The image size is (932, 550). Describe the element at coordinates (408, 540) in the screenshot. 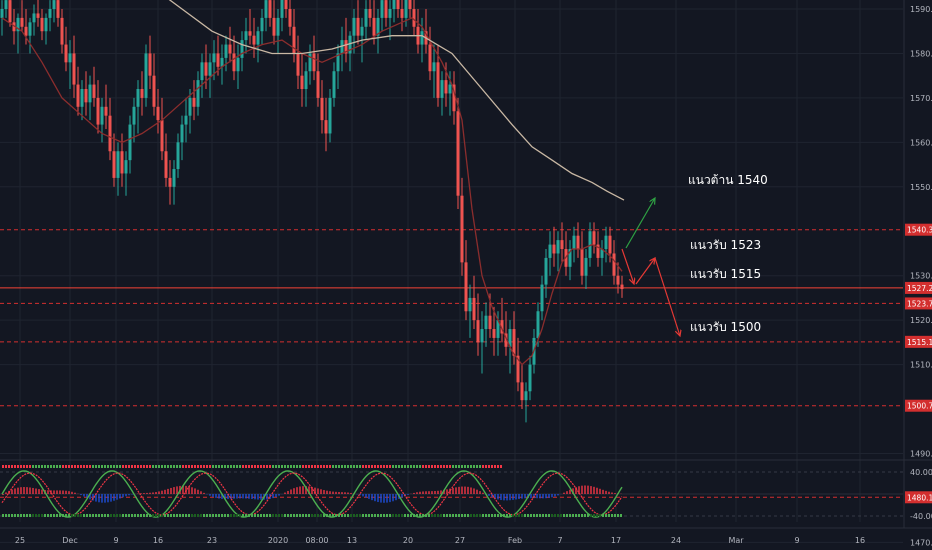

I see `time-tick-label: 20` at that location.